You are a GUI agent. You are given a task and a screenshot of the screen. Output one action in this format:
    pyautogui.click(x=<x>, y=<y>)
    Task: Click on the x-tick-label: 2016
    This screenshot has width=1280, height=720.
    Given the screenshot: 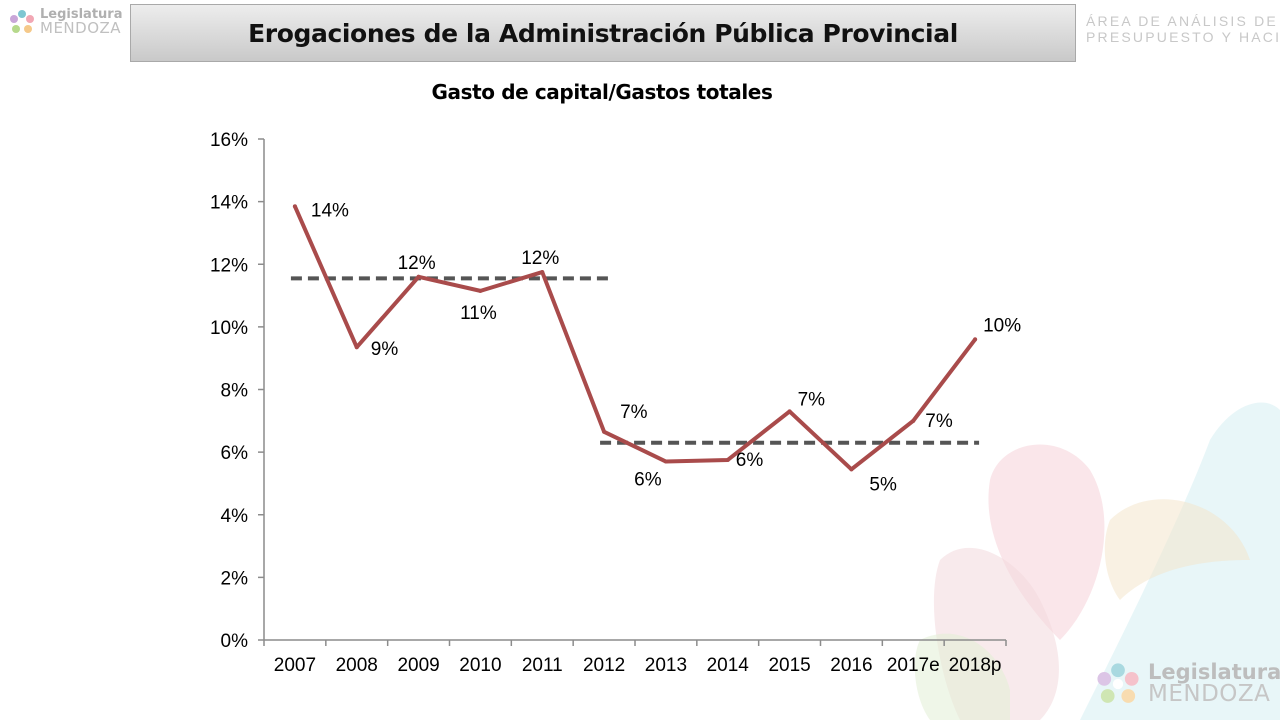 What is the action you would take?
    pyautogui.click(x=851, y=665)
    